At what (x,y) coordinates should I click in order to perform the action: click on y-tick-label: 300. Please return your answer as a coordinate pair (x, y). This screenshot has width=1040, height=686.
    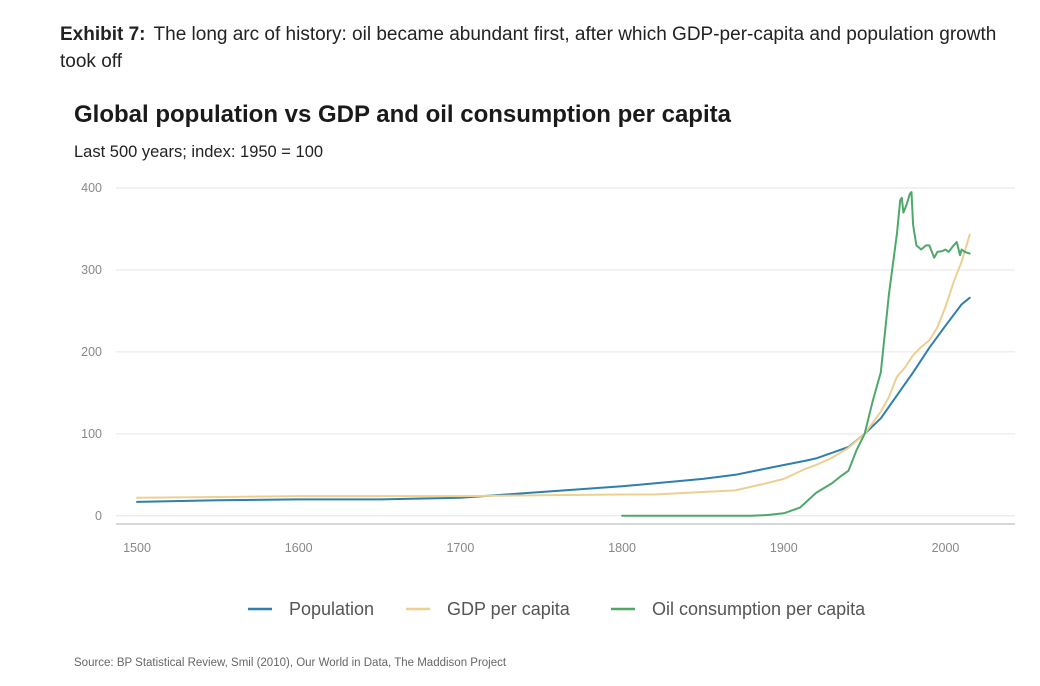
    Looking at the image, I should click on (91, 270).